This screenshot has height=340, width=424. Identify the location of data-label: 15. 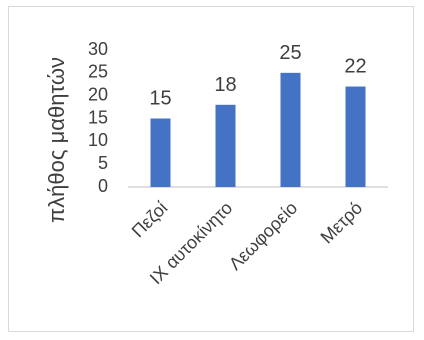
(160, 99).